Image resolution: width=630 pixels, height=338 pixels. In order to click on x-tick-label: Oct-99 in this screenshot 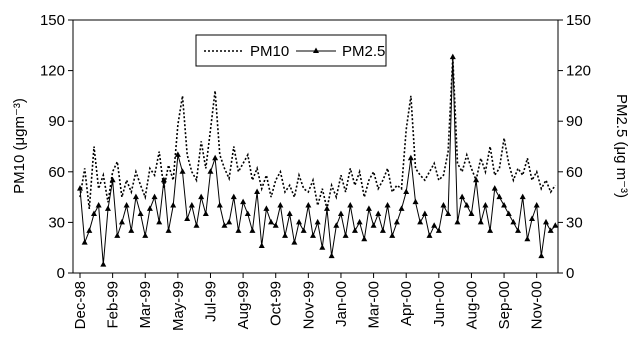, I will do `click(276, 303)`.